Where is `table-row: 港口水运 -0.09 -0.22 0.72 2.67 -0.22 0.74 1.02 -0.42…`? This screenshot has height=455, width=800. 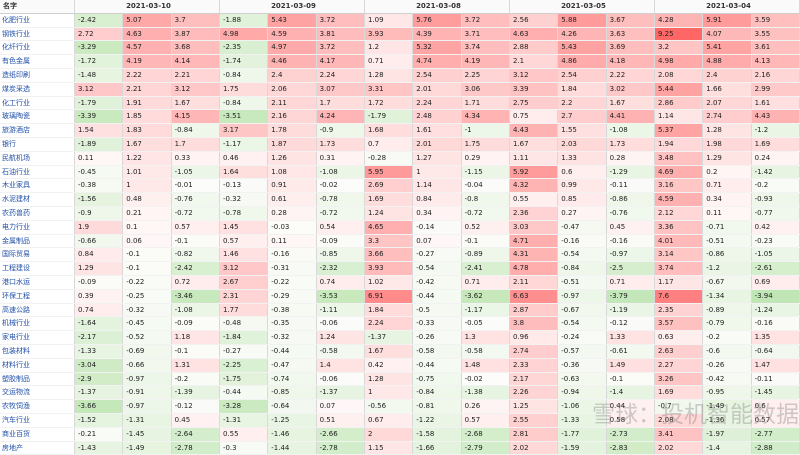 table-row: 港口水运 -0.09 -0.22 0.72 2.67 -0.22 0.74 1.02 -0.42… is located at coordinates (400, 282).